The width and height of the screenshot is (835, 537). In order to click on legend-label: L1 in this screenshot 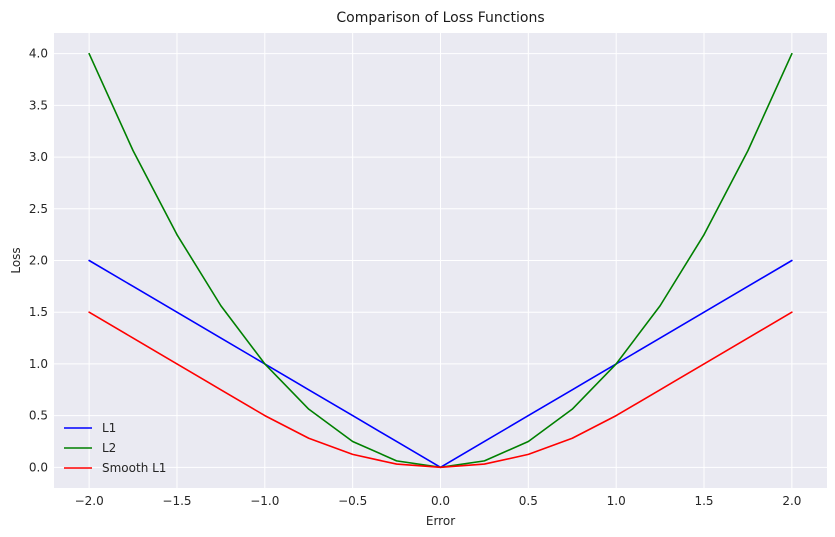, I will do `click(109, 428)`.